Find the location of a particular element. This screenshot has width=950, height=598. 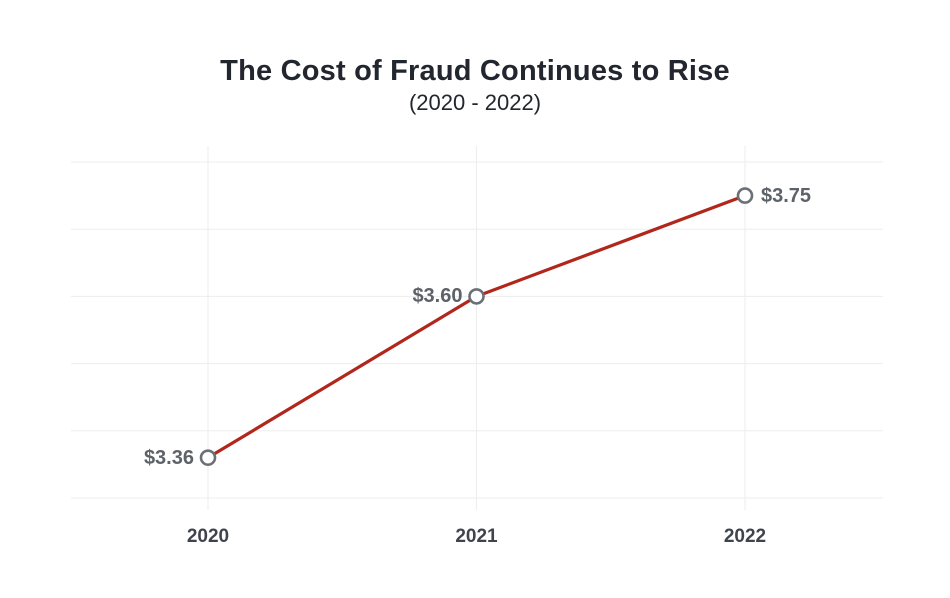

x-axis-tick-label: 2020 is located at coordinates (208, 536).